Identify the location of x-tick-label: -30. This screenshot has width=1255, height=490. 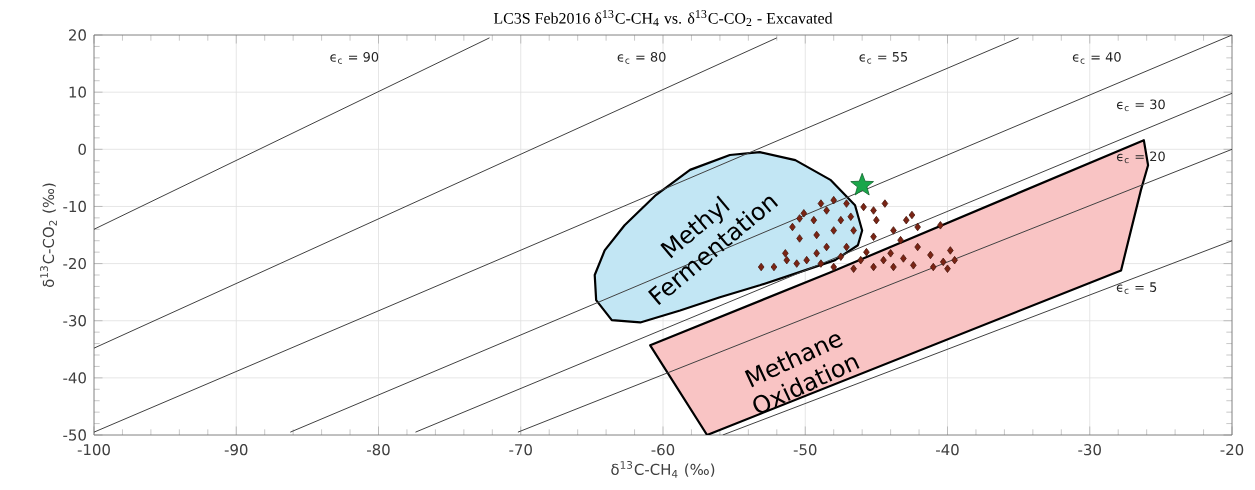
(1089, 450).